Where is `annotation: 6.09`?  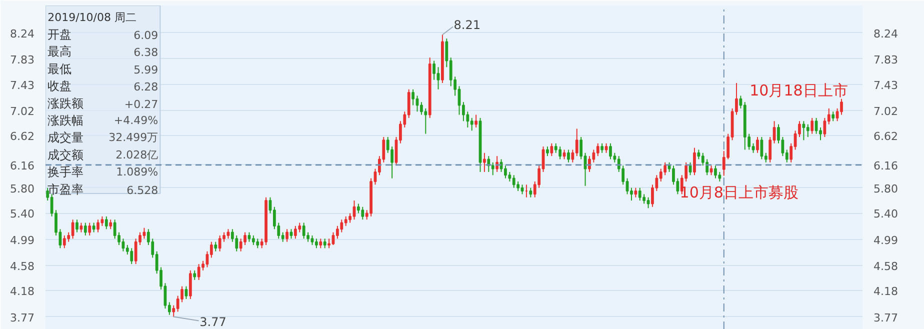
annotation: 6.09 is located at coordinates (146, 35).